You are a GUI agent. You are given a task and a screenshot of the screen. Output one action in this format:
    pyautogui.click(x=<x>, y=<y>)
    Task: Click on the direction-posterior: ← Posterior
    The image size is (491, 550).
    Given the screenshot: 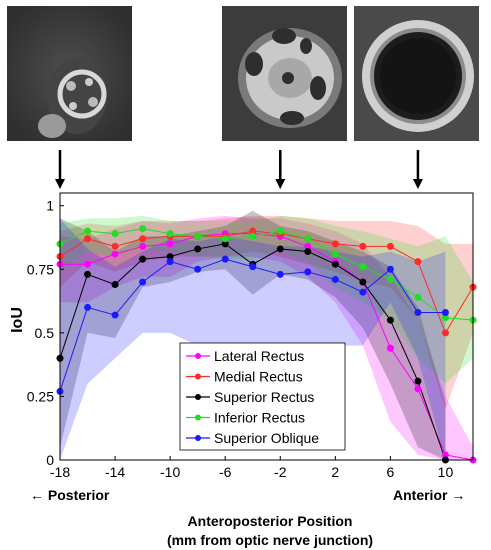 What is the action you would take?
    pyautogui.click(x=70, y=495)
    